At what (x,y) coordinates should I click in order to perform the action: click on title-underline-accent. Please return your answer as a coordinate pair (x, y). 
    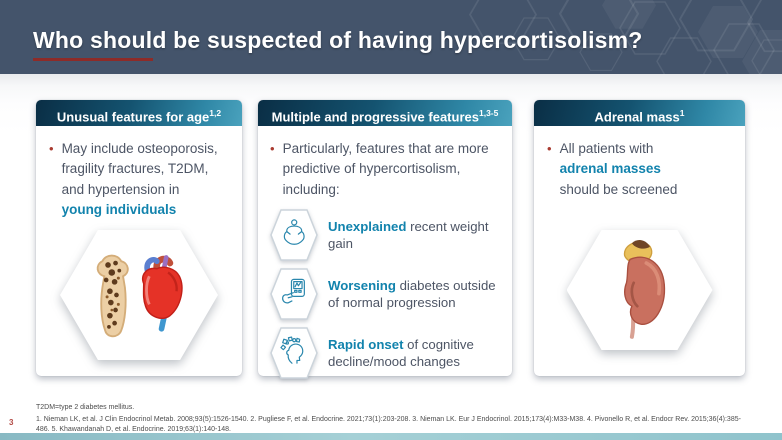
    Looking at the image, I should click on (93, 59).